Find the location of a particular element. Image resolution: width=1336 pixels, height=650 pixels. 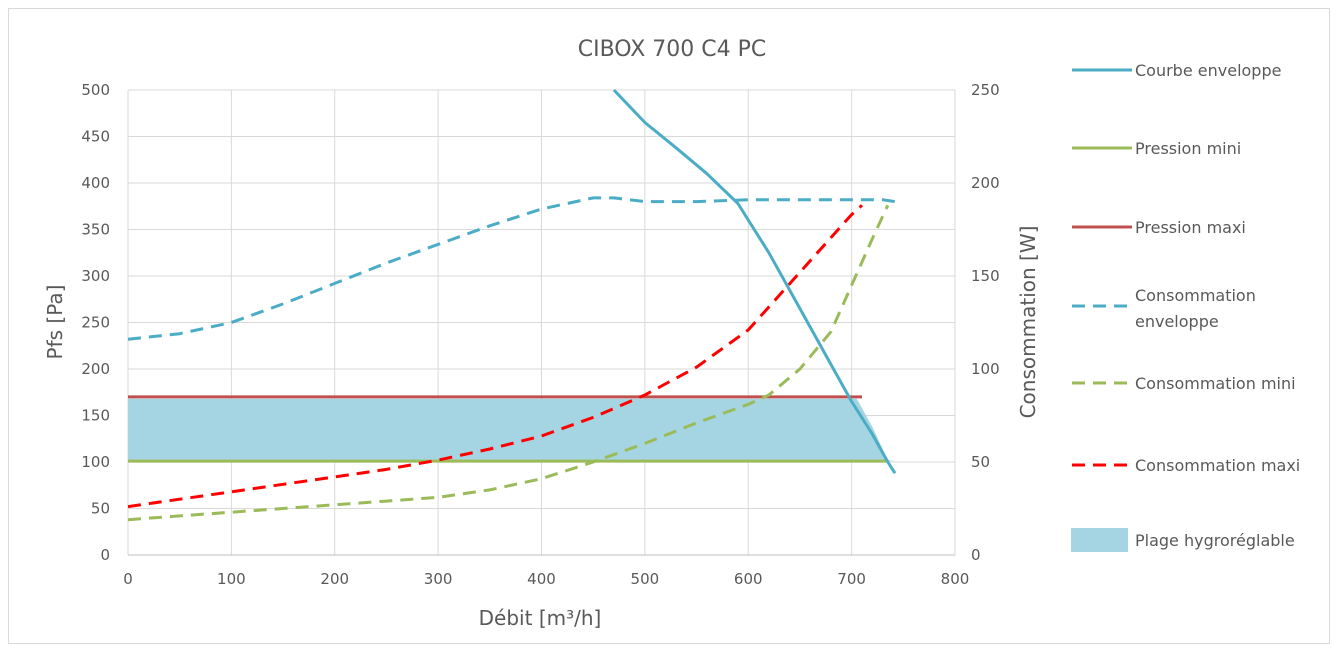

x-tick-label: 700 is located at coordinates (851, 579).